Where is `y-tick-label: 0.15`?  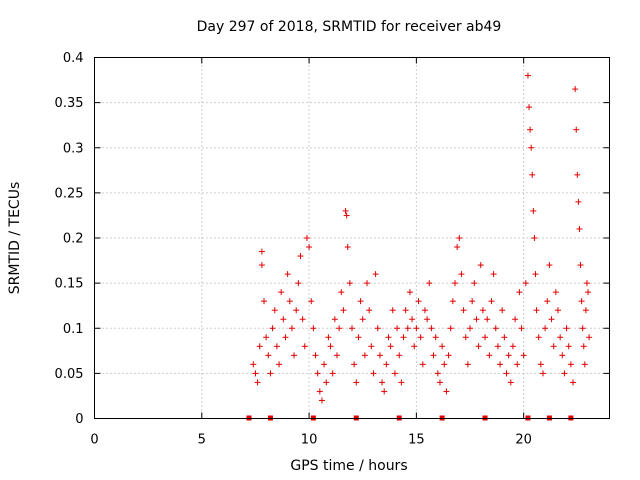
y-tick-label: 0.15 is located at coordinates (69, 284).